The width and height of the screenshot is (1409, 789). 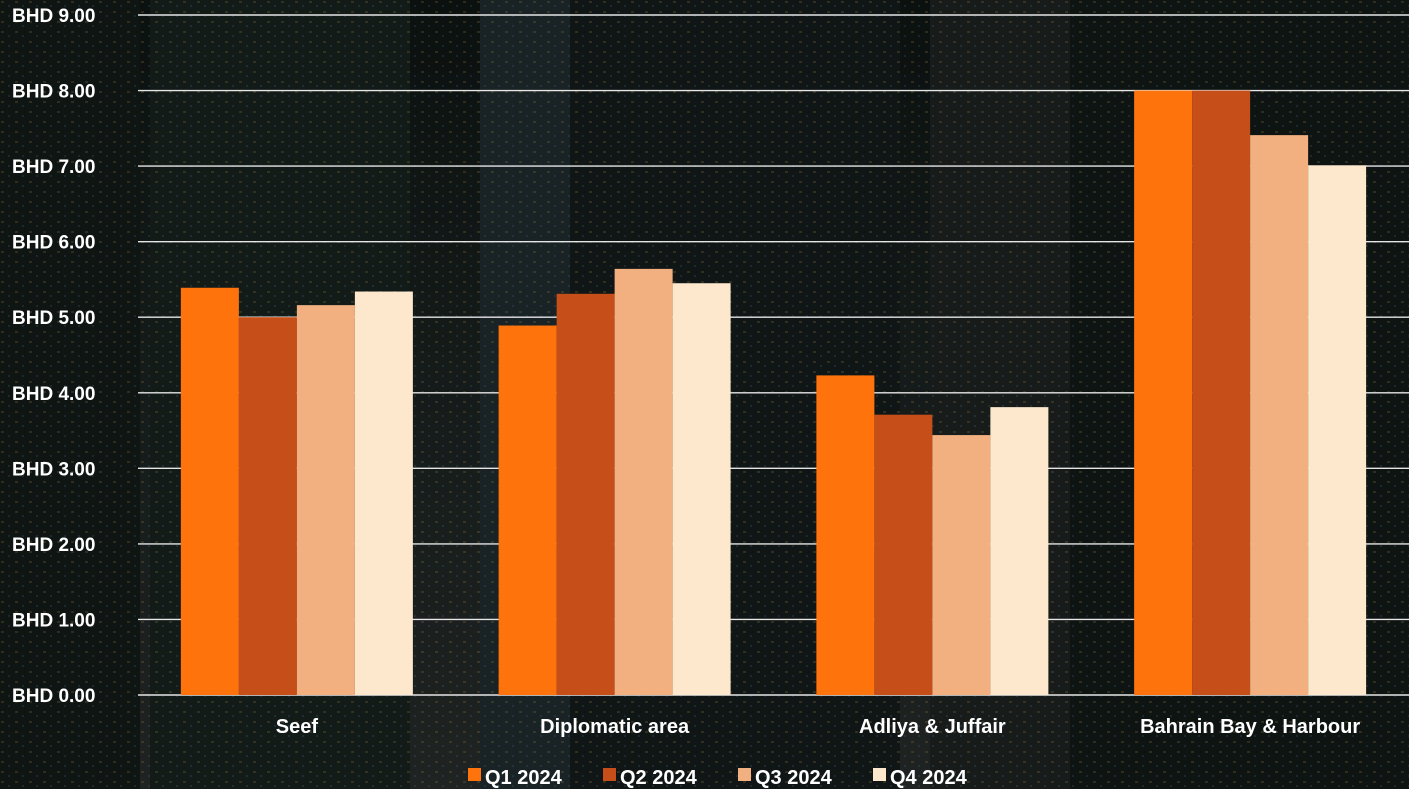 What do you see at coordinates (53, 620) in the screenshot?
I see `y-tick-label: BHD 1.00` at bounding box center [53, 620].